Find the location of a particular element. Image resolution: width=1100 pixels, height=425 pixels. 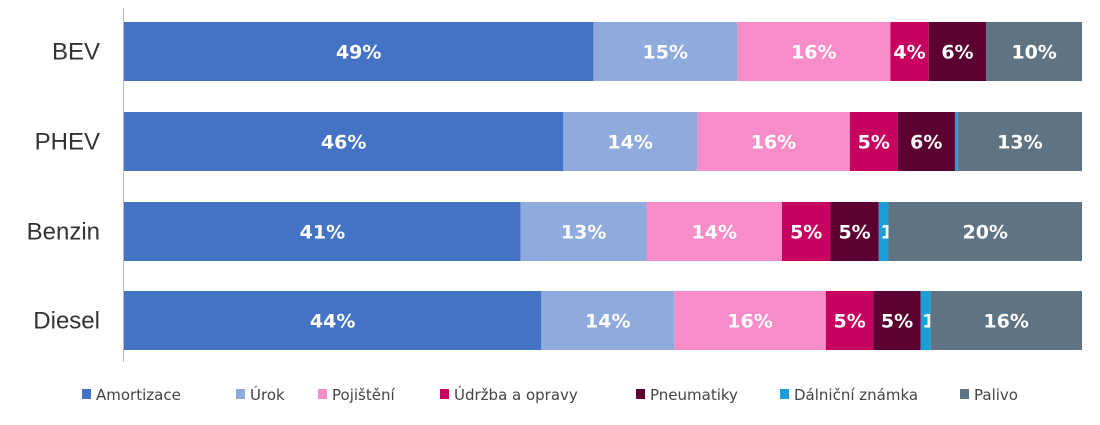

category-label: BEV is located at coordinates (76, 52).